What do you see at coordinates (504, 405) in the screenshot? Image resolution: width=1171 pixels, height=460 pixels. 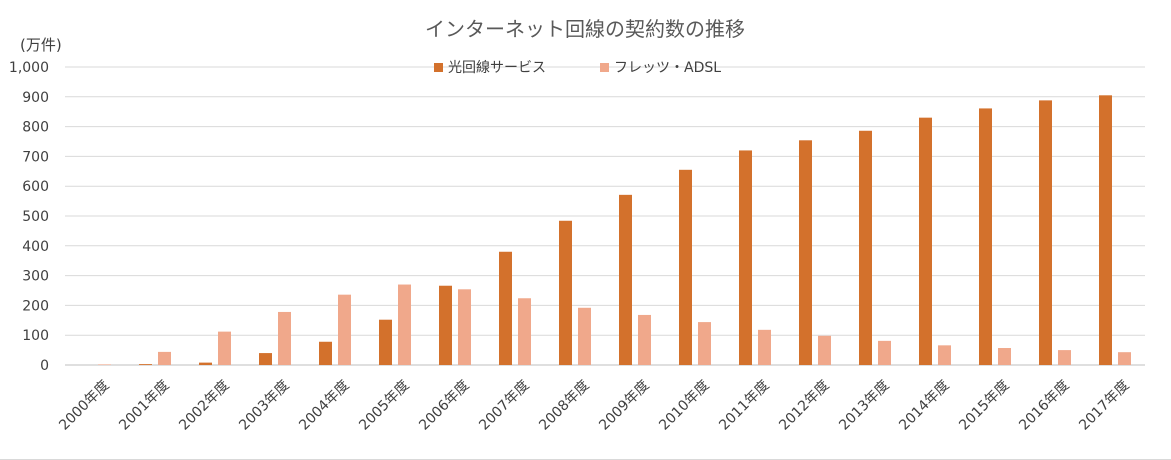 I see `x-tick-label: 2007年度` at bounding box center [504, 405].